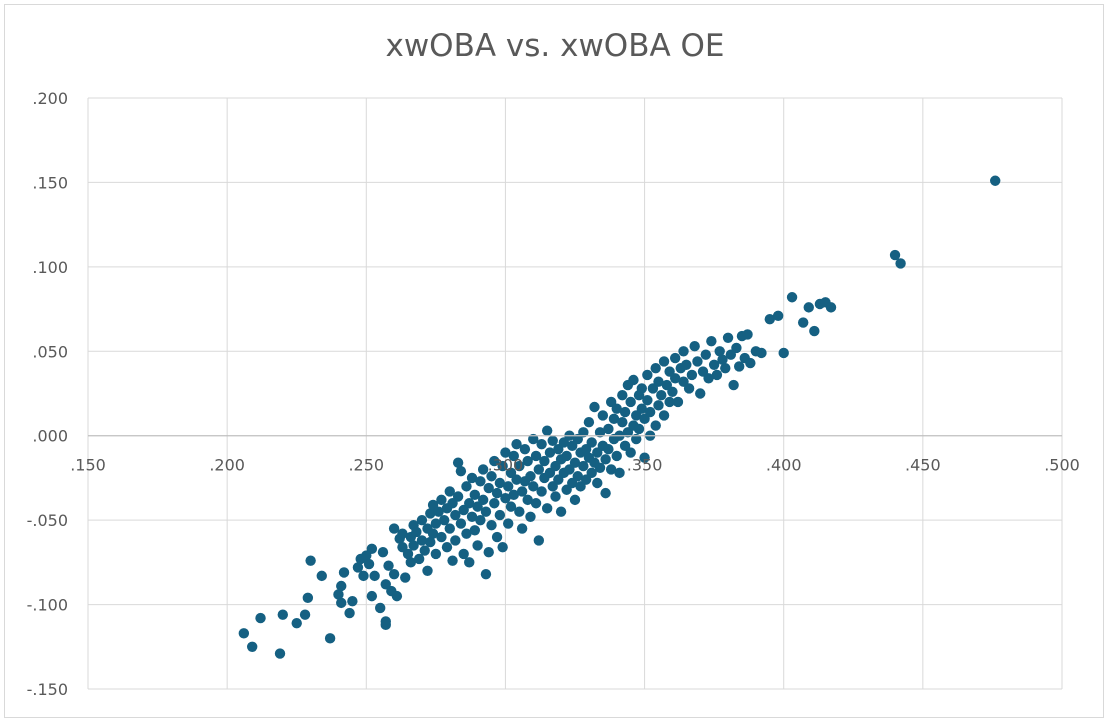 This screenshot has height=724, width=1110. What do you see at coordinates (47, 605) in the screenshot?
I see `y-tick-label: -.100` at bounding box center [47, 605].